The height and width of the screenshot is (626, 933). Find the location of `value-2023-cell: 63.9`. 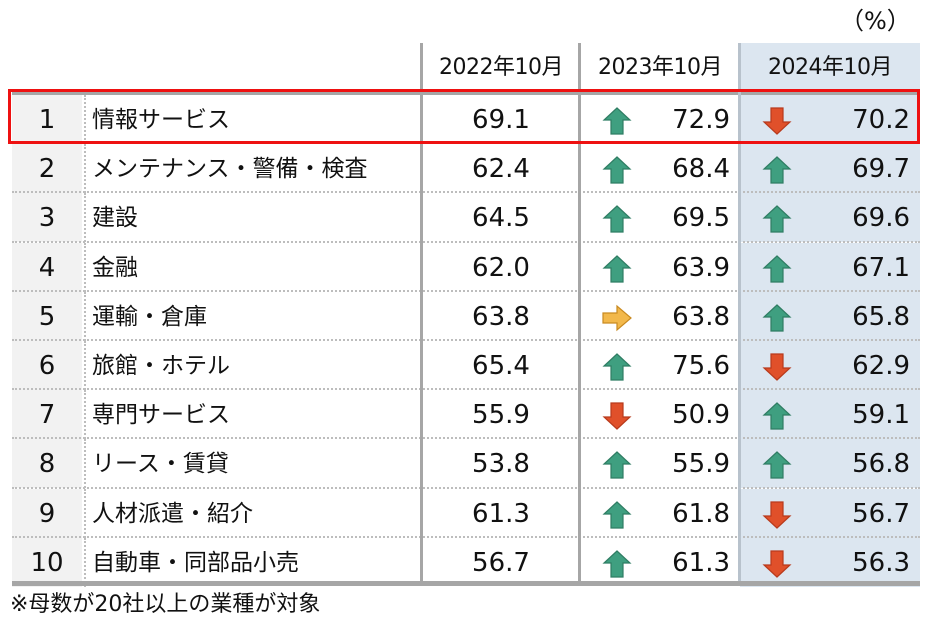

value-2023-cell: 63.9 is located at coordinates (660, 267).